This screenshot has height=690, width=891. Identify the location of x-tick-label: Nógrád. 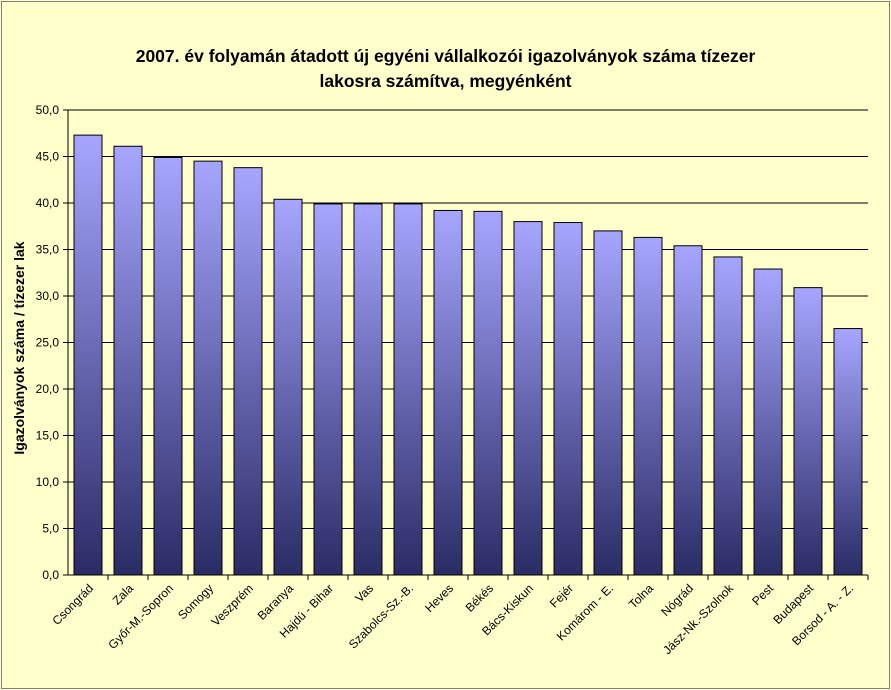
(677, 600).